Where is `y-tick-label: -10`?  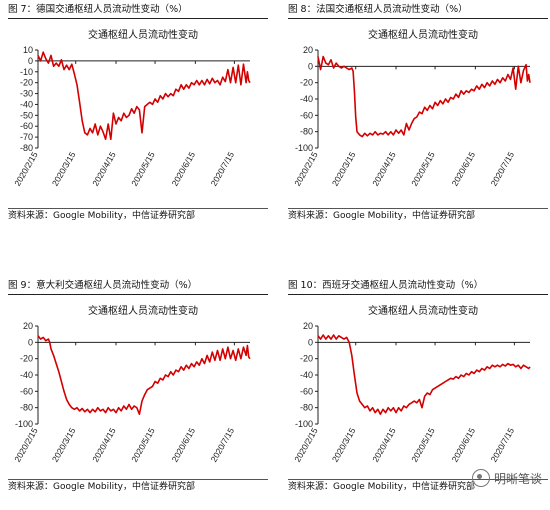 y-tick-label: -10 is located at coordinates (26, 72).